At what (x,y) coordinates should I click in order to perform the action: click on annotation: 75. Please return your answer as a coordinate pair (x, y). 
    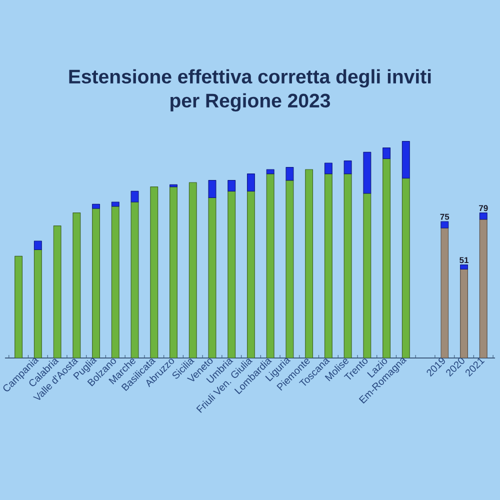
    Looking at the image, I should click on (445, 217).